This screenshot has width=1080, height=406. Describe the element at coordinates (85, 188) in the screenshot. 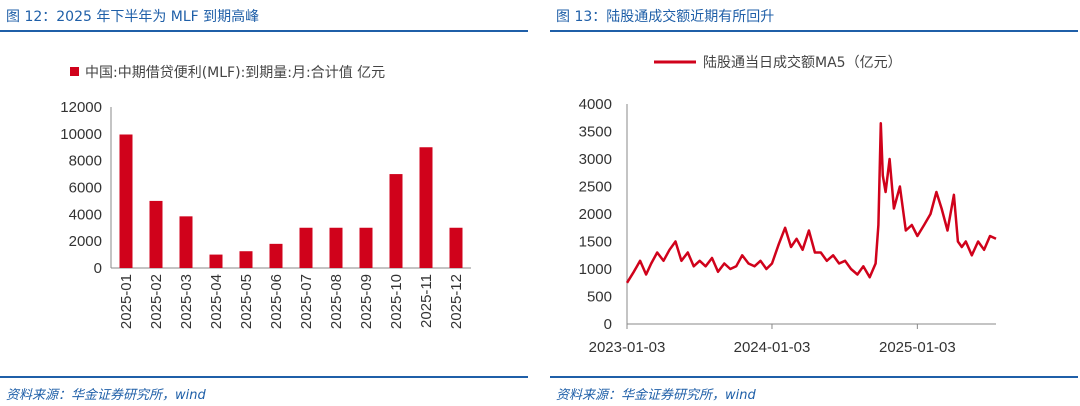

I see `y-tick-label: 6000` at that location.